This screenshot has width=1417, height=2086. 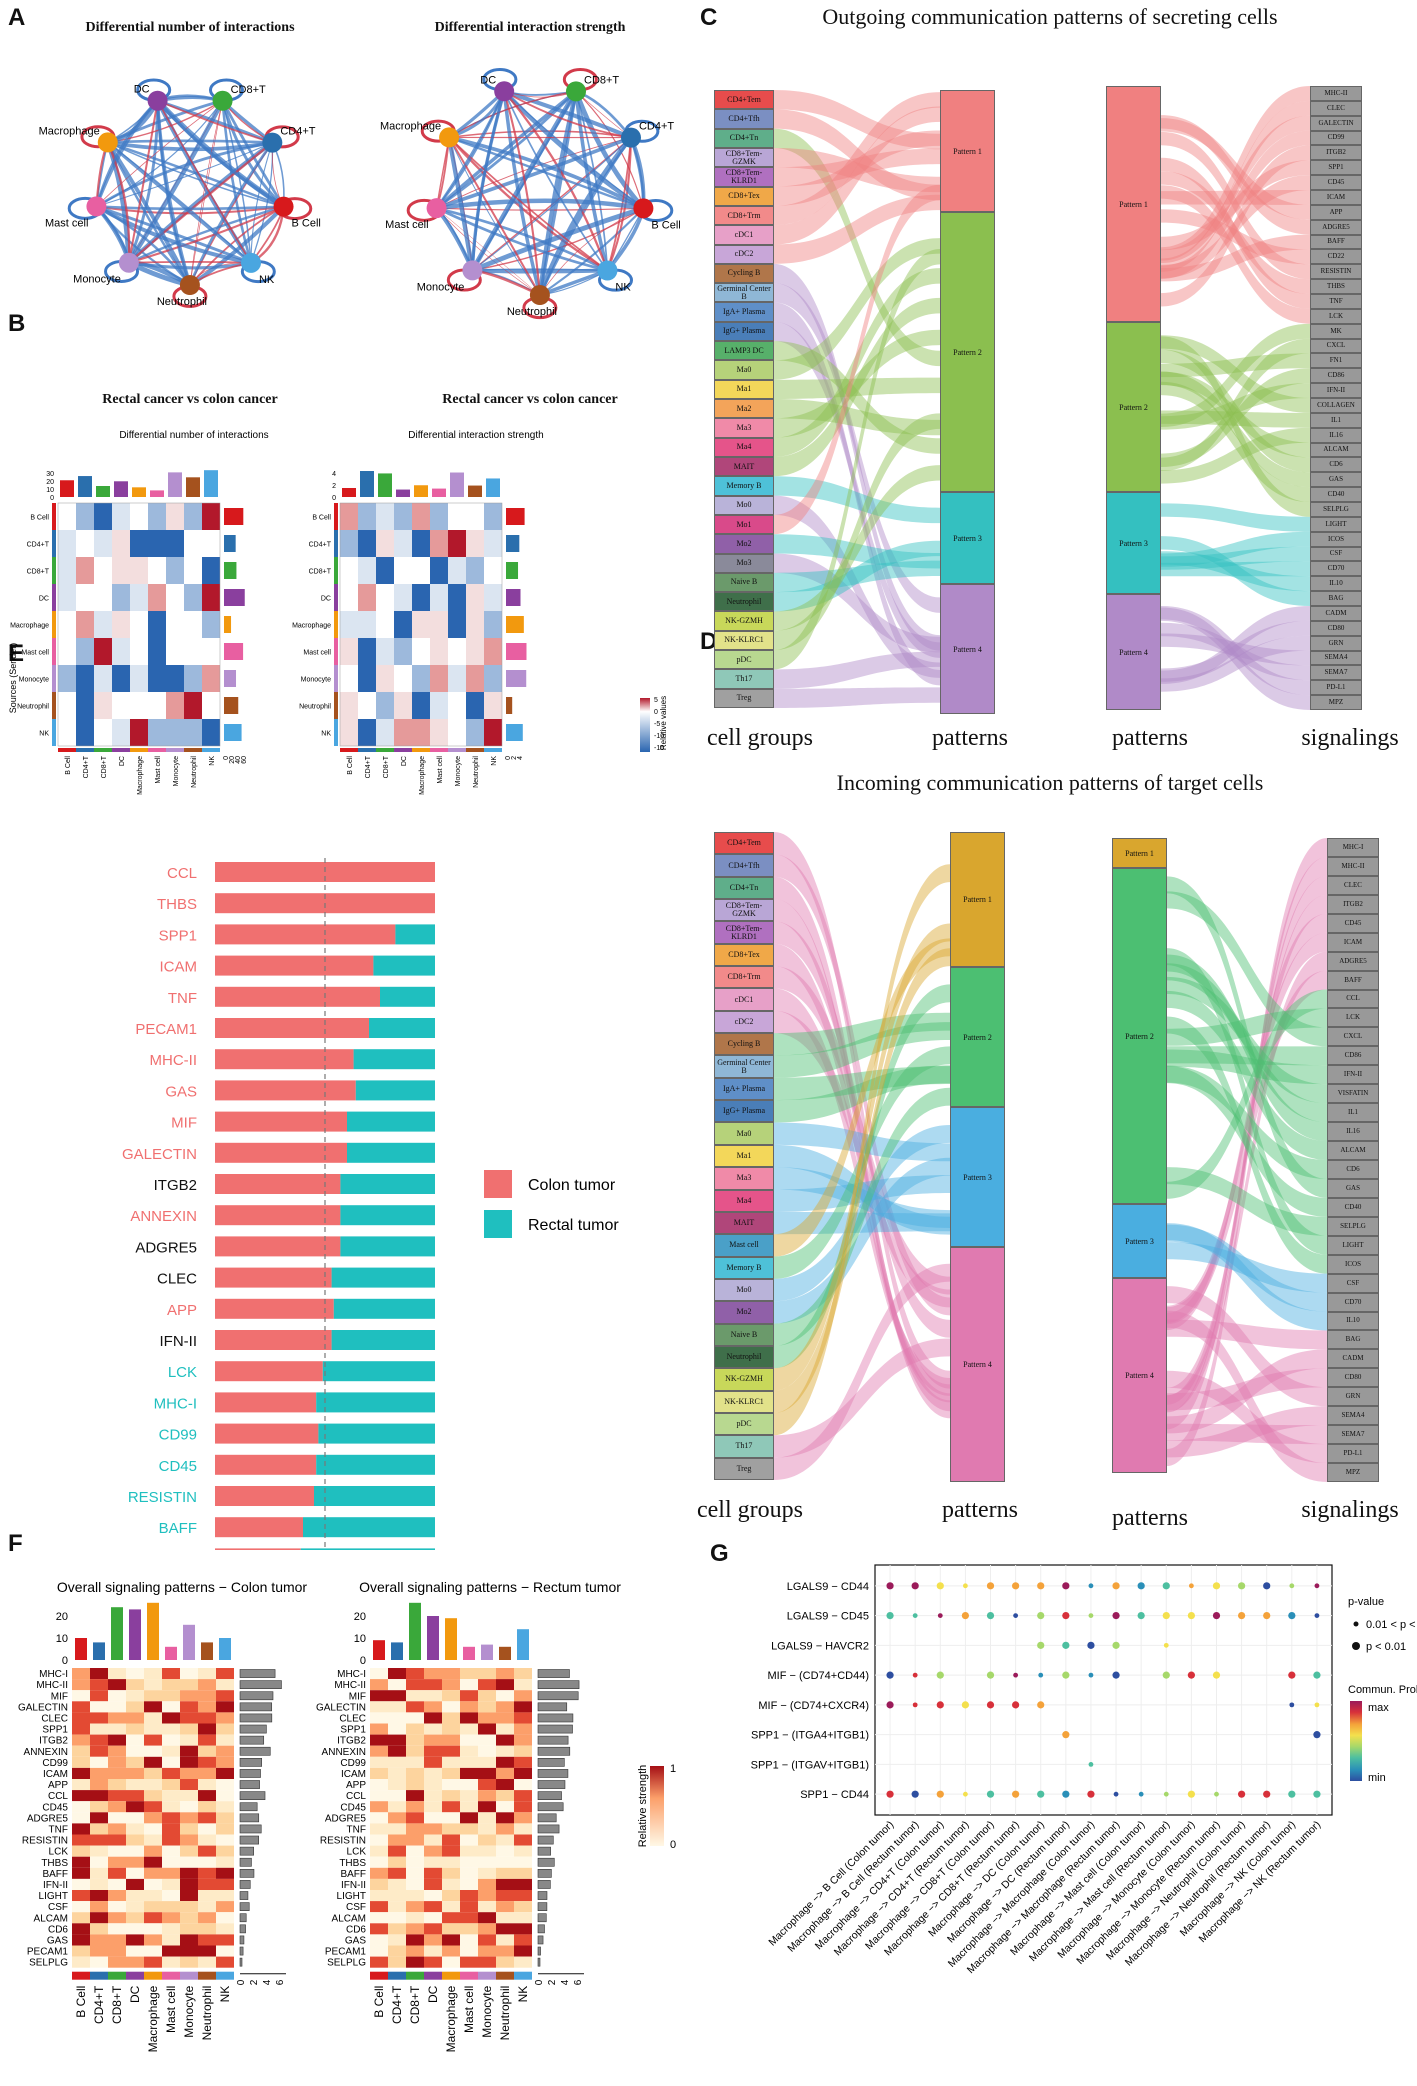 I want to click on heatmap-legend-tick: 5, so click(x=656, y=700).